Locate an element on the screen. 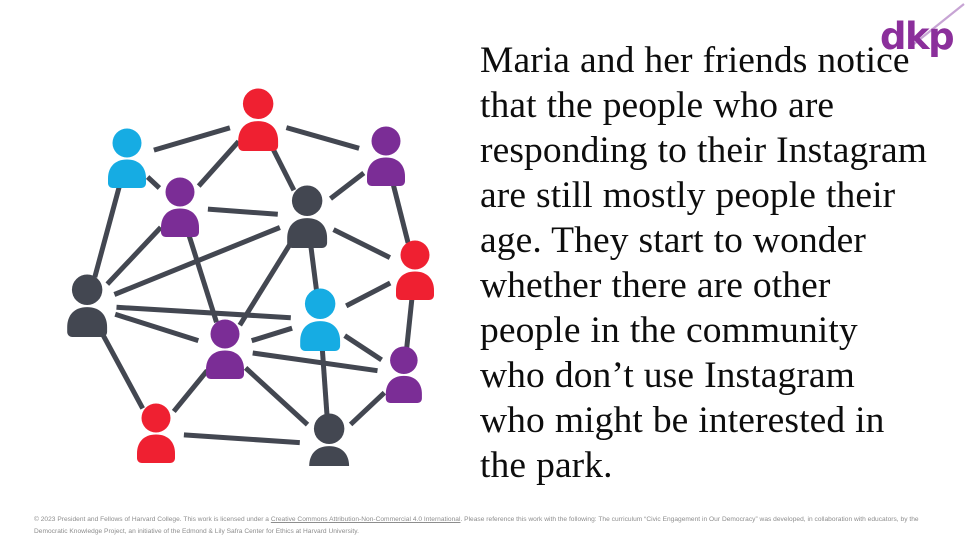  network-node-person-purple-top-right is located at coordinates (386, 156).